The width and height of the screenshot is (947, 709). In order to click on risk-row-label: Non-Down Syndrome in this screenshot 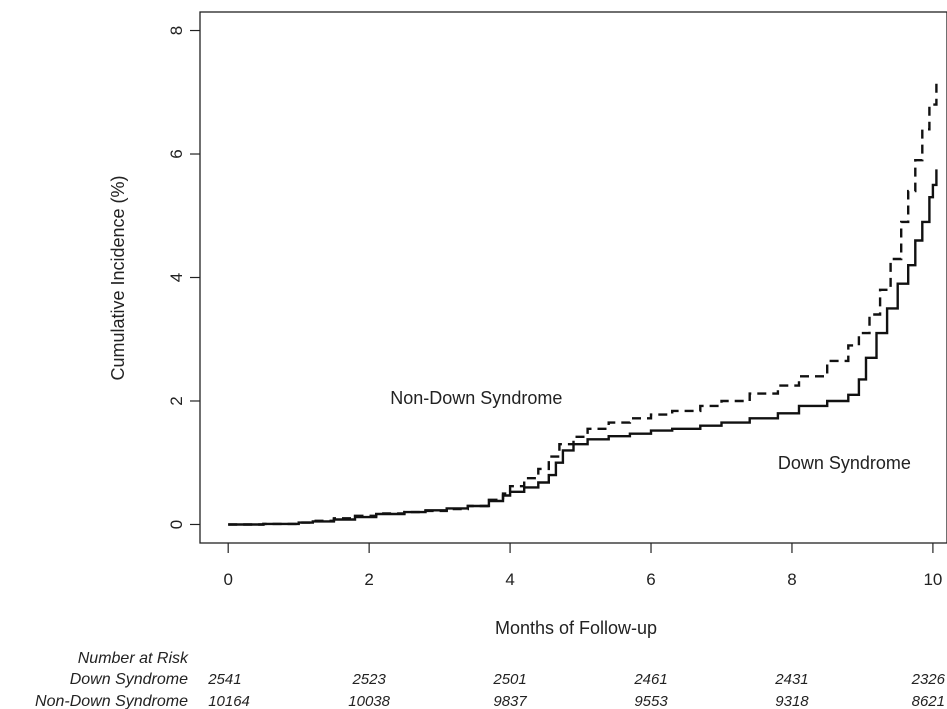, I will do `click(111, 701)`.